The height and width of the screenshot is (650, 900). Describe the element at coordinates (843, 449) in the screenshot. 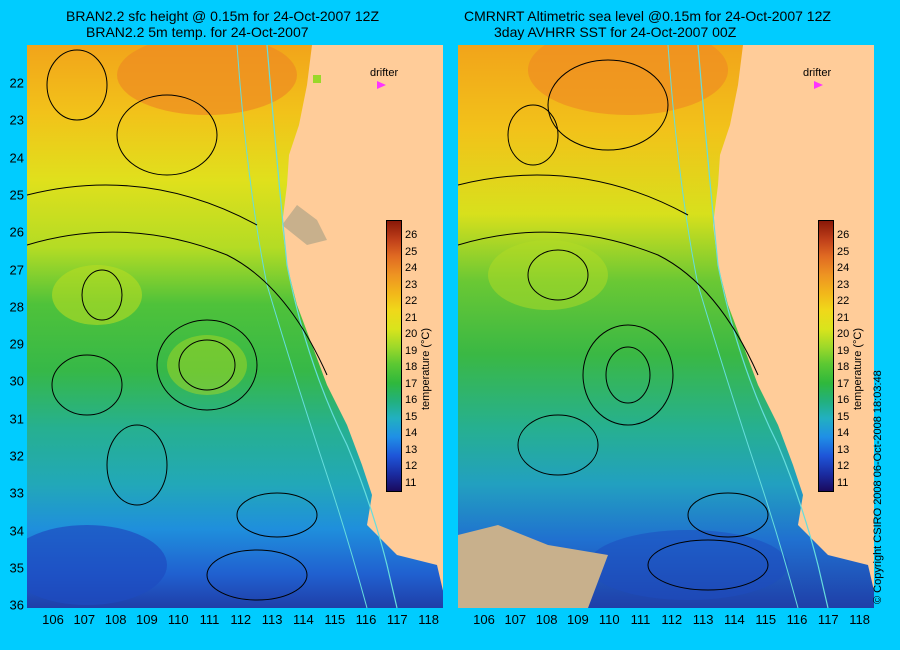

I see `colorbar-tick-label: 13` at that location.